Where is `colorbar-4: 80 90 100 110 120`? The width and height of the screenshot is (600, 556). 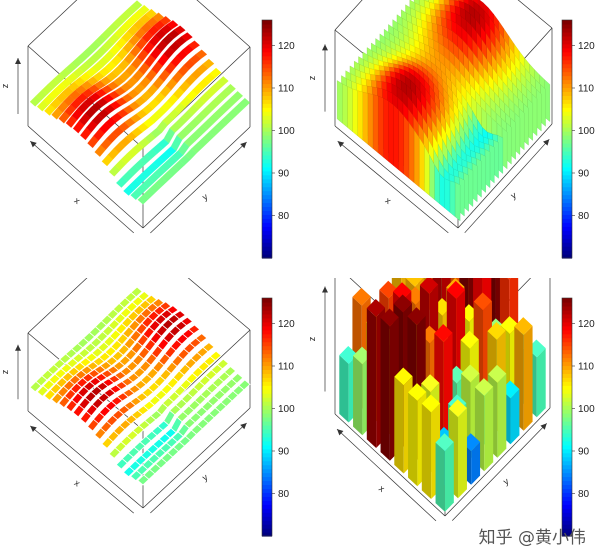
colorbar-4: 80 90 100 110 120 is located at coordinates (578, 417).